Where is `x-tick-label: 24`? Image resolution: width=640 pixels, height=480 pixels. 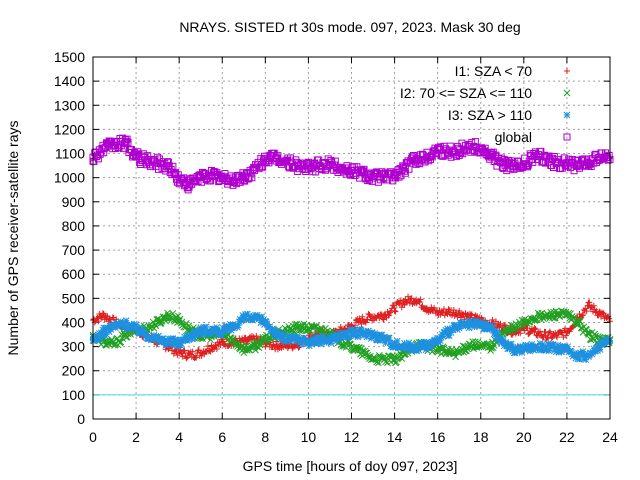 x-tick-label: 24 is located at coordinates (610, 437).